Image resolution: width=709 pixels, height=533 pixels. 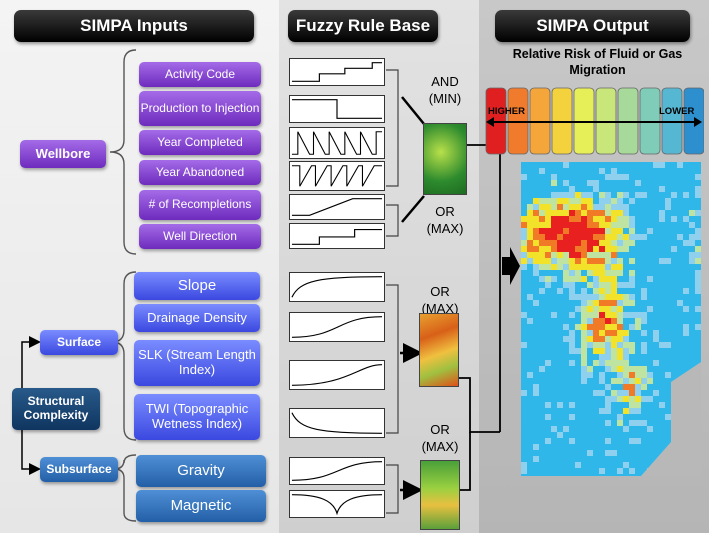 I want to click on output-header: SIMPA Output, so click(x=592, y=26).